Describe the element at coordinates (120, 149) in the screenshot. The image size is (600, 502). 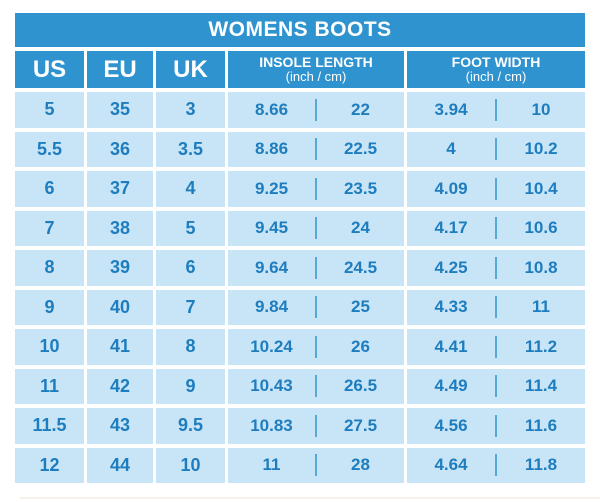
I see `cell-eu-size: 36` at that location.